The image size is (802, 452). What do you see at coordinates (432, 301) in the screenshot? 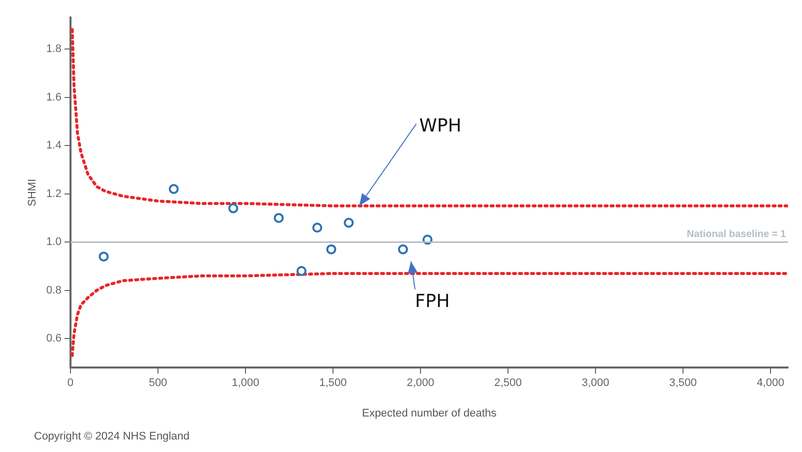
I see `annotation: FPH` at bounding box center [432, 301].